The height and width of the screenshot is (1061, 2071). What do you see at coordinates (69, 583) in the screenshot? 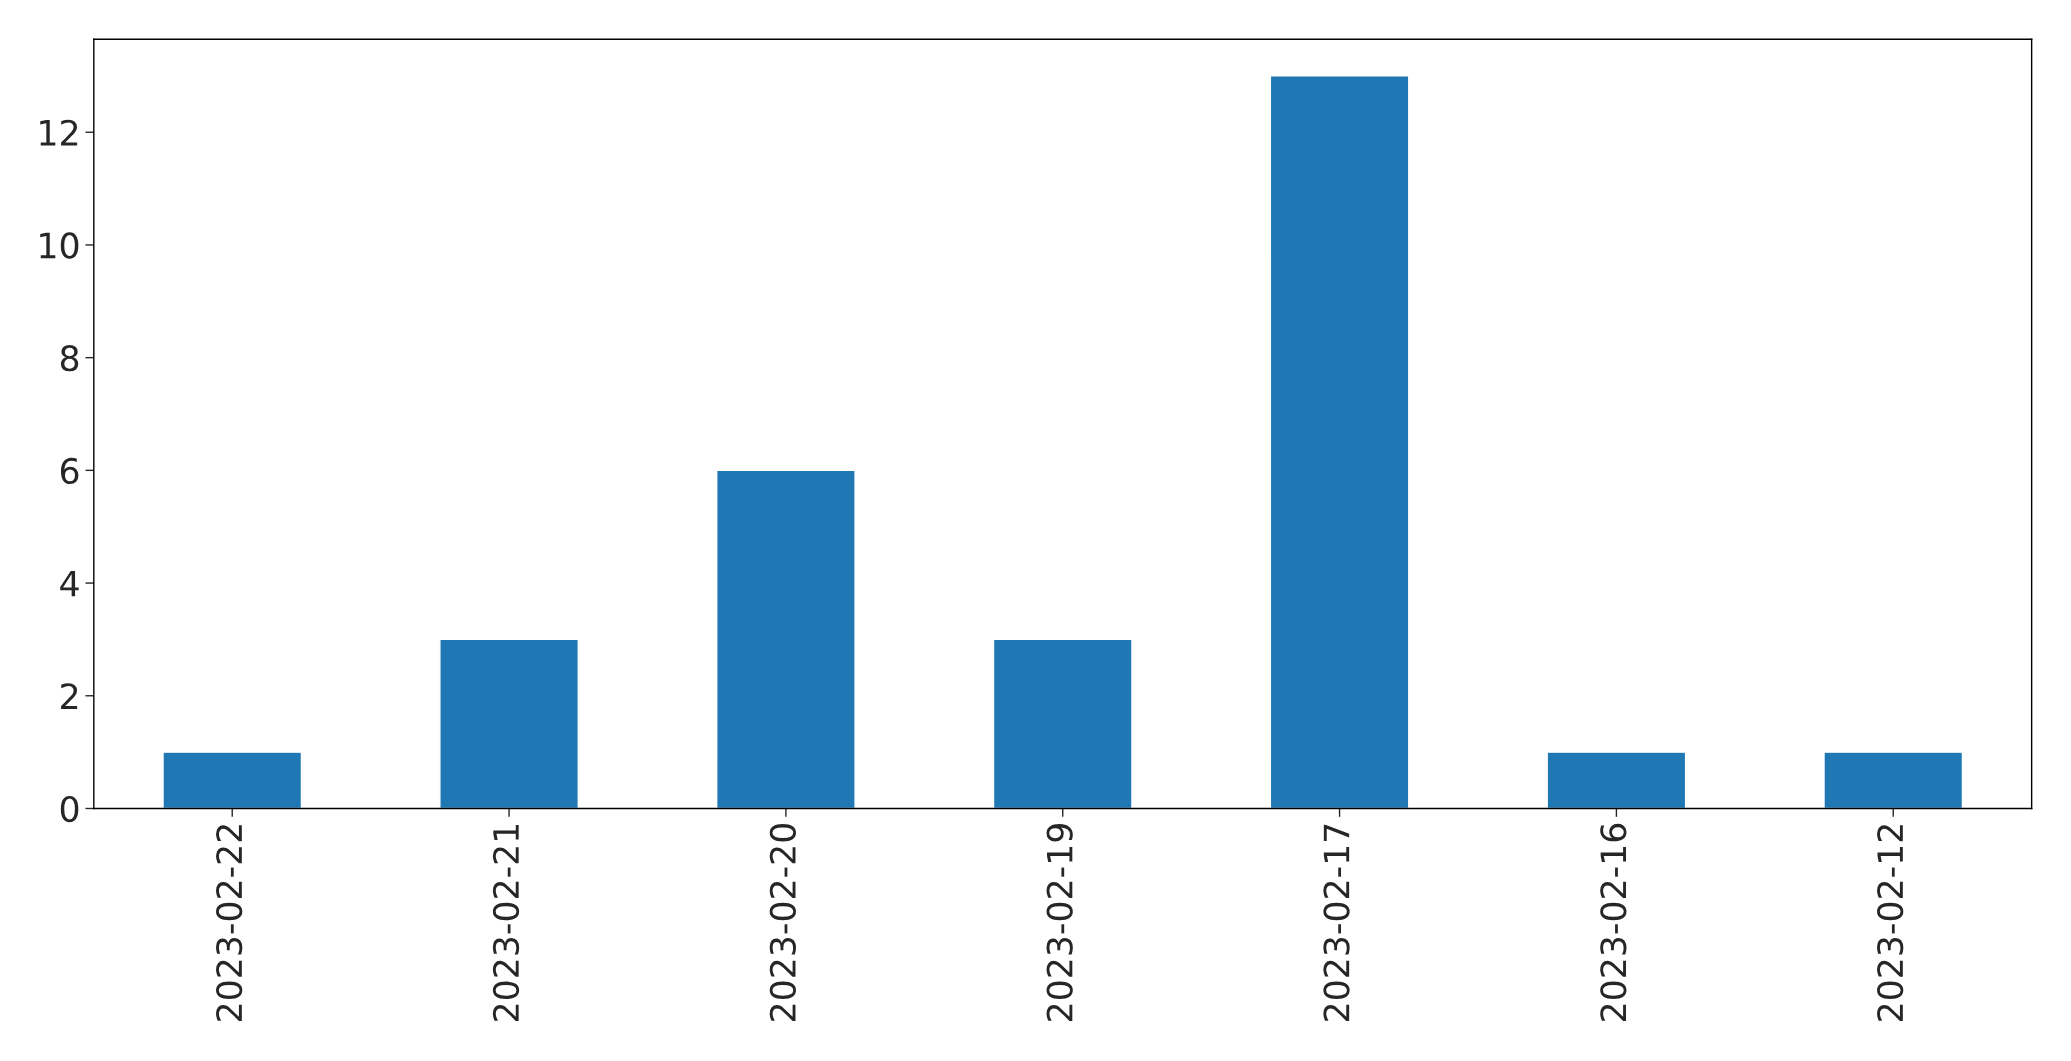
I see `y-tick-label: 4` at bounding box center [69, 583].